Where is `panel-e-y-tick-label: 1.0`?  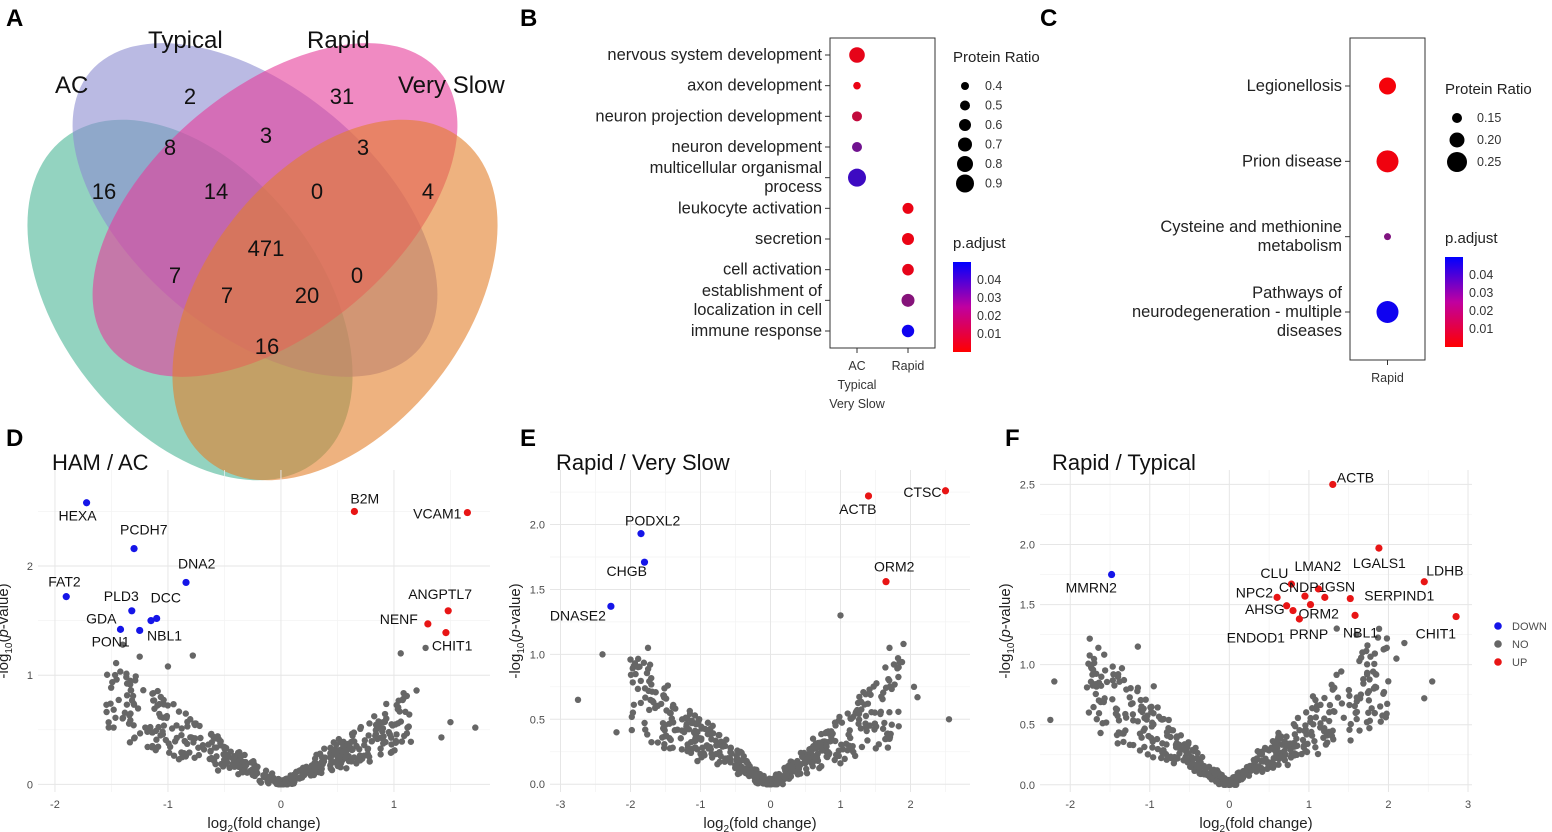
panel-e-y-tick-label: 1.0 is located at coordinates (537, 655).